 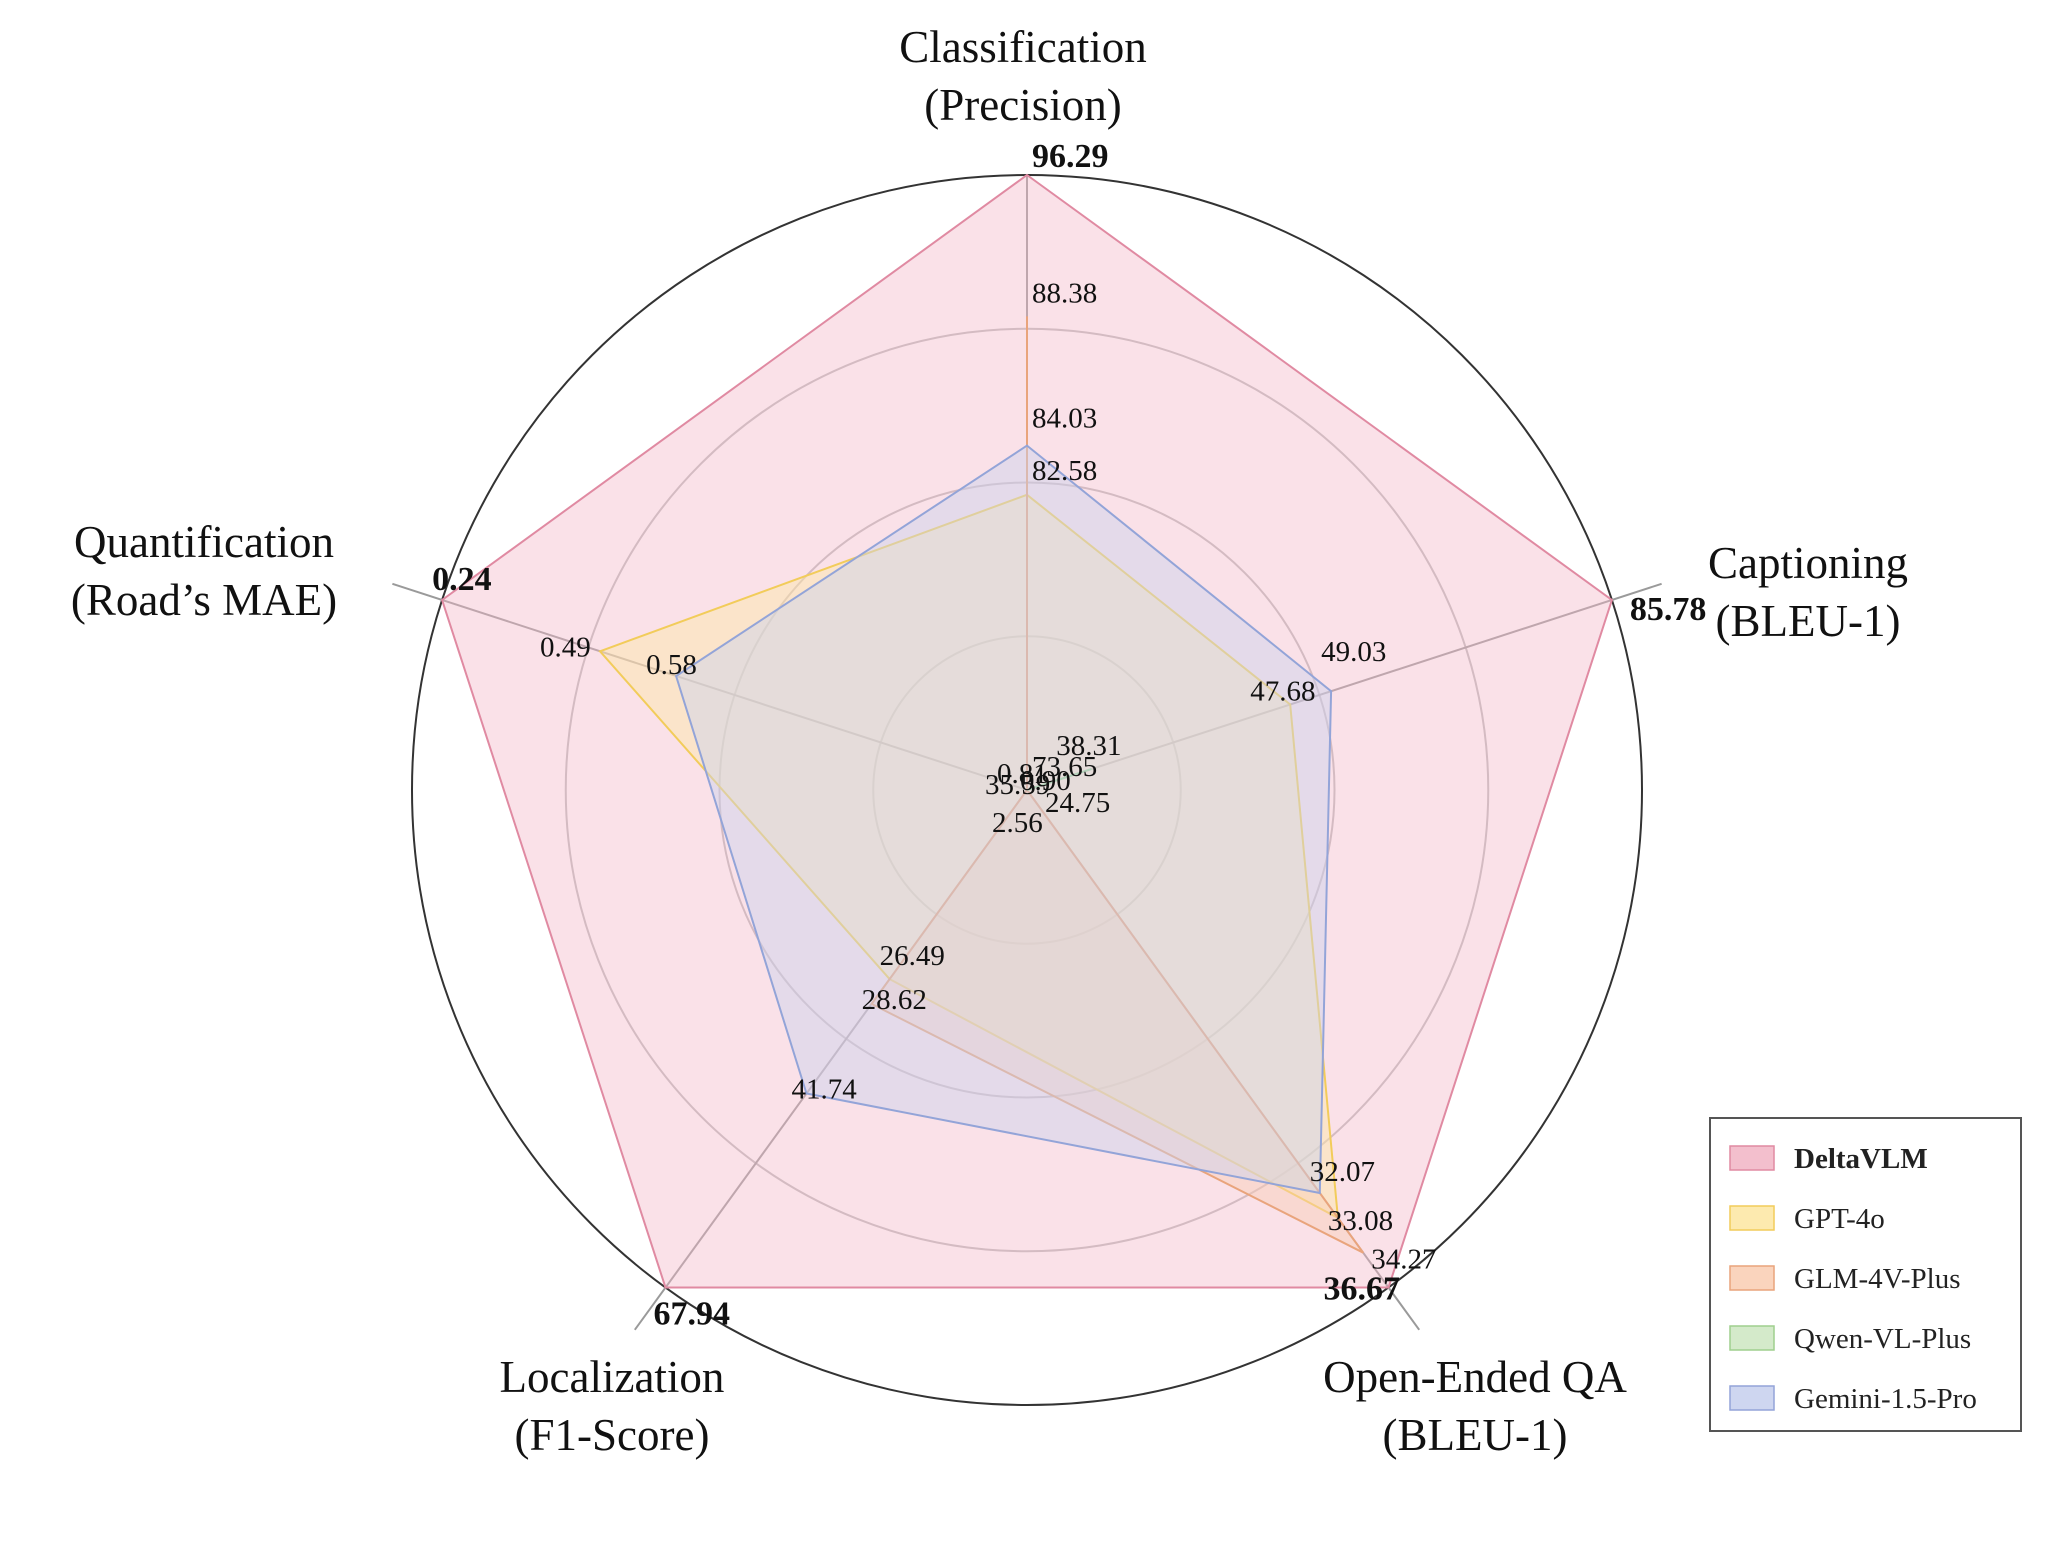 I want to click on value-label-gemini-1-5-pro-4: 41.74, so click(x=825, y=1090).